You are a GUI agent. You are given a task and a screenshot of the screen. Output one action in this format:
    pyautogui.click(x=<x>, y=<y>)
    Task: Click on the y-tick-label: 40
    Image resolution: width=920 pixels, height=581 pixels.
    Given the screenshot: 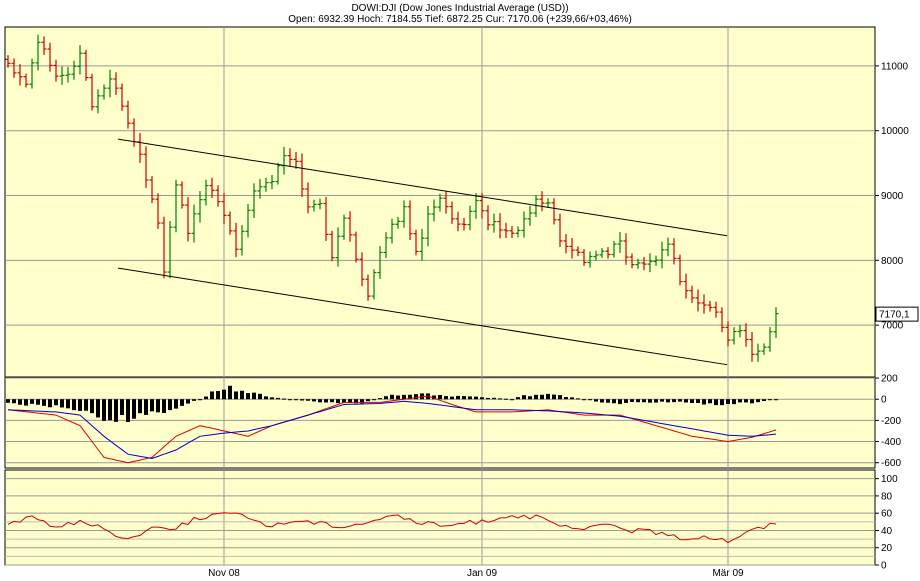 What is the action you would take?
    pyautogui.click(x=887, y=531)
    